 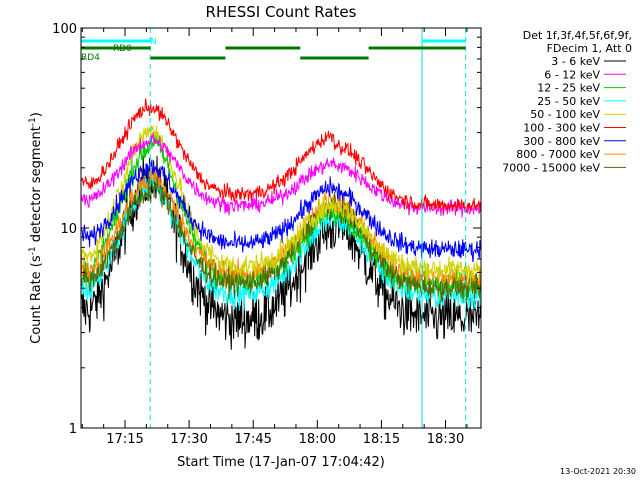 What do you see at coordinates (36, 228) in the screenshot?
I see `y-axis-label: Count Rate (s-1 detector segment-1)` at bounding box center [36, 228].